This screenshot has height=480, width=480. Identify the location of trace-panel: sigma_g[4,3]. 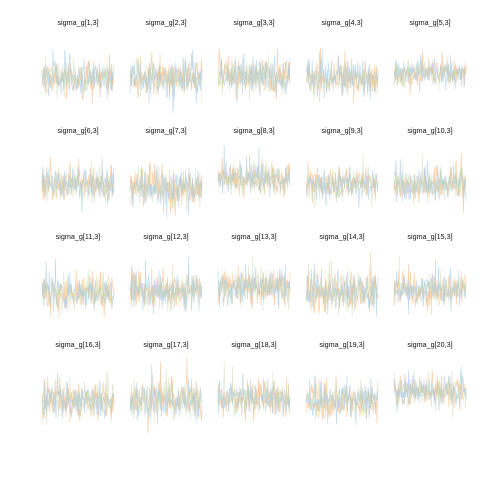
(342, 60).